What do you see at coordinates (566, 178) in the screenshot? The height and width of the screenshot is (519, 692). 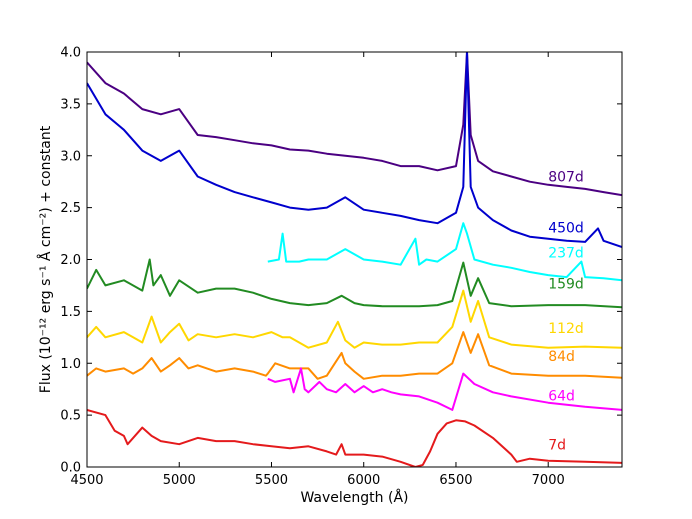 I see `series-label-807d: 807d` at bounding box center [566, 178].